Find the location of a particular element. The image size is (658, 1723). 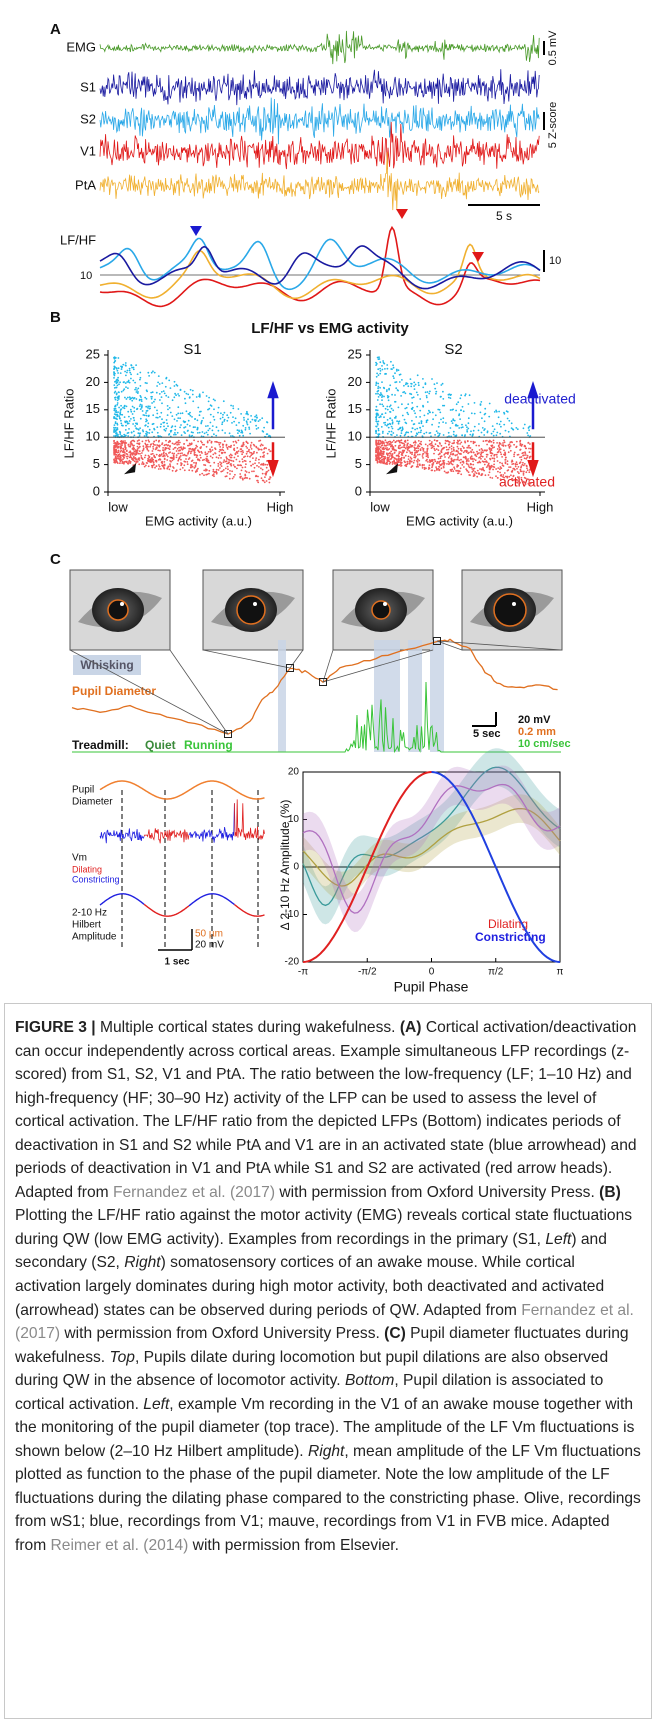

pupil is located at coordinates (251, 610).